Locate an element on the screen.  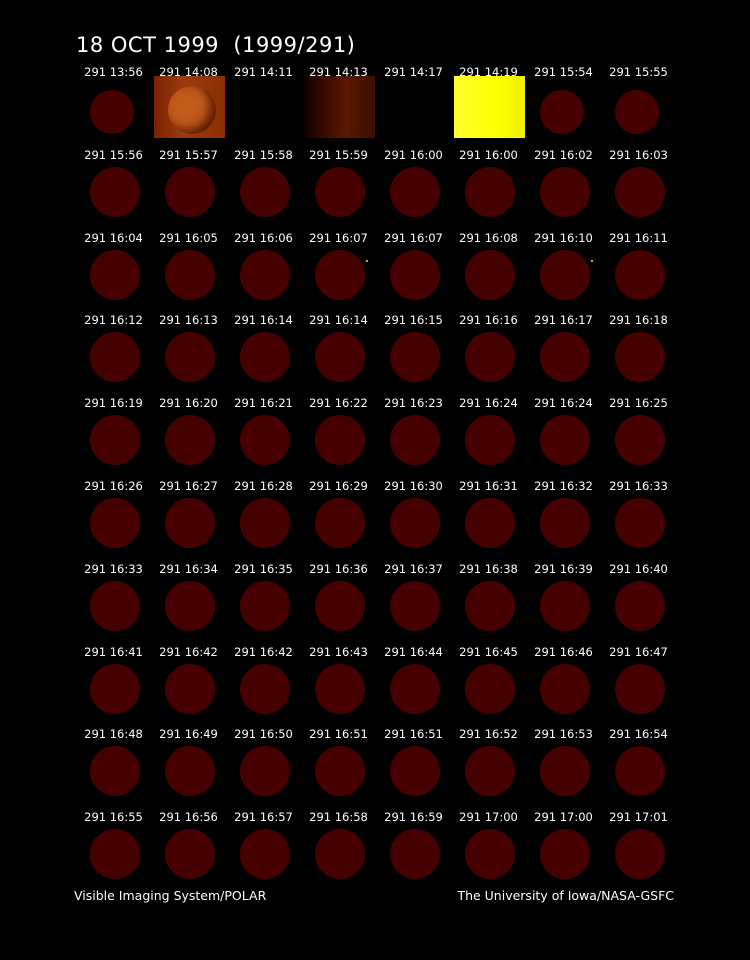
image-frame: 291 16:28 is located at coordinates (263, 520).